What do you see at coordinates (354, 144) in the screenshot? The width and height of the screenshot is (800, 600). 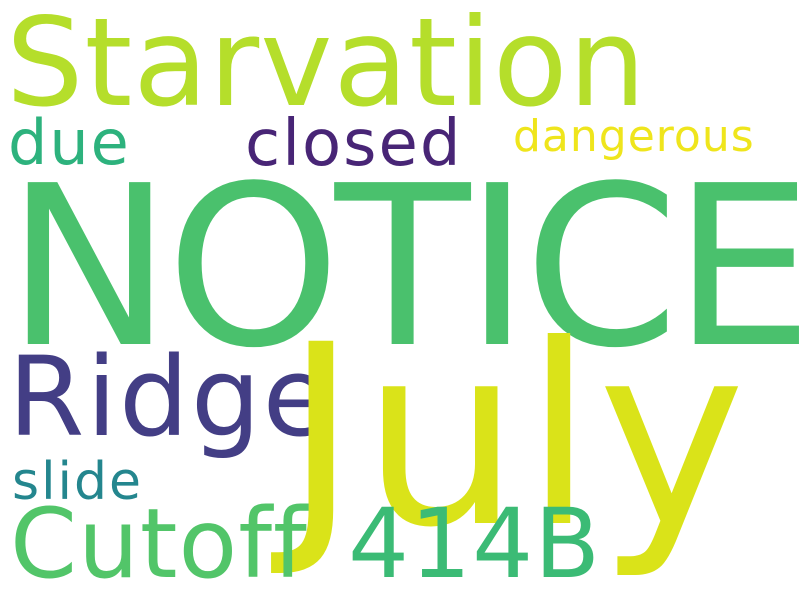 I see `word-closed: closed` at bounding box center [354, 144].